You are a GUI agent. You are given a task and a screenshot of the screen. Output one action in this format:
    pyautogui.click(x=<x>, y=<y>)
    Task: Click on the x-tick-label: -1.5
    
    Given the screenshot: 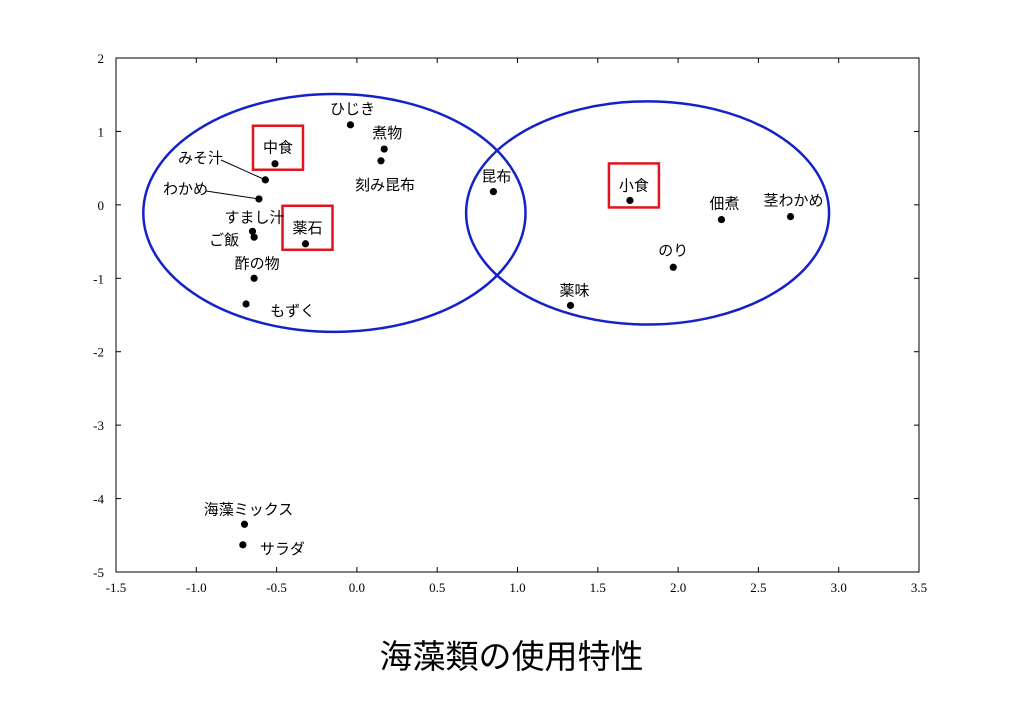 What is the action you would take?
    pyautogui.click(x=116, y=587)
    